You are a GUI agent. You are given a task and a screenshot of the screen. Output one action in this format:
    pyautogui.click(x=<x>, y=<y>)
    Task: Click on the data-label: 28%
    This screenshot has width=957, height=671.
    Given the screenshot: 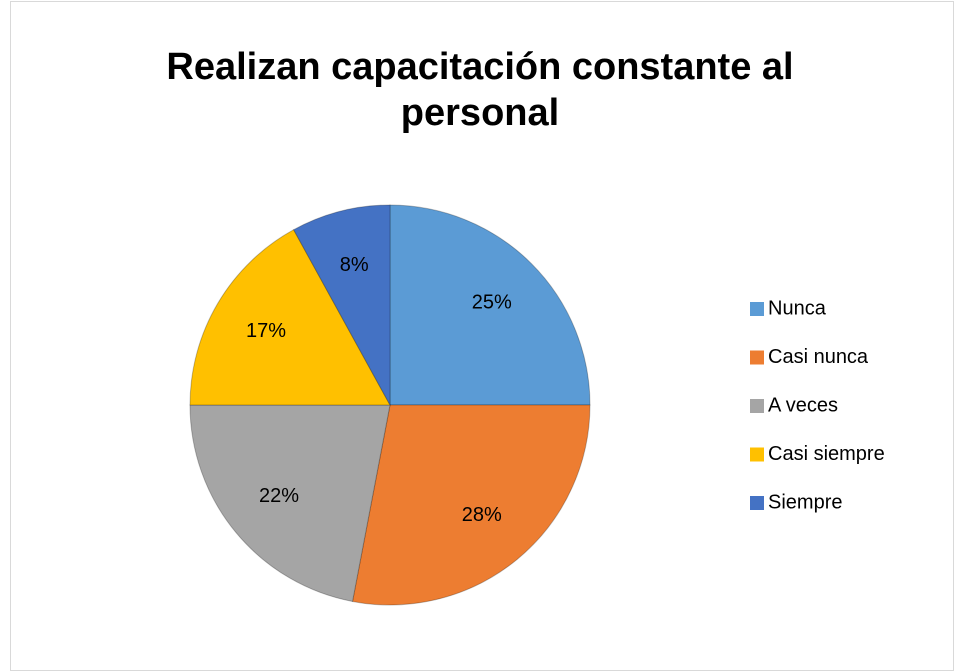 What is the action you would take?
    pyautogui.click(x=482, y=515)
    